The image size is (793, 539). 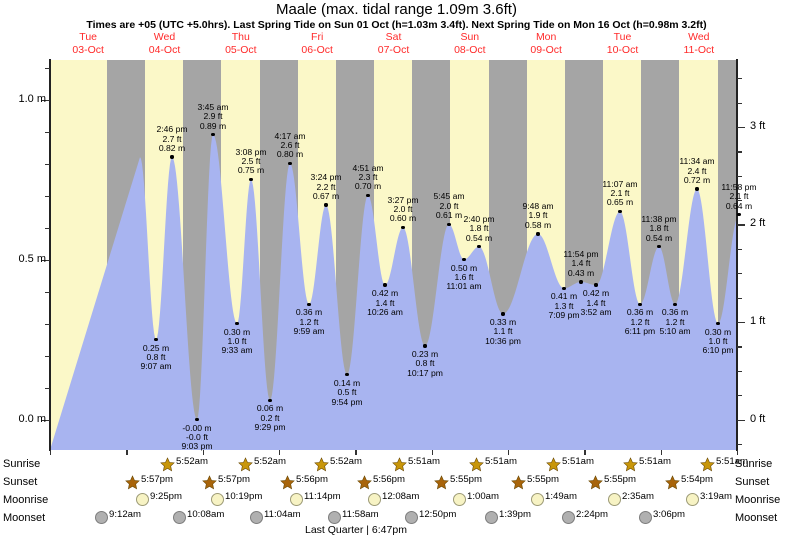 I want to click on tide-extreme-label: 11:58 pm 2.1 ft 0.64 m, so click(x=739, y=196).